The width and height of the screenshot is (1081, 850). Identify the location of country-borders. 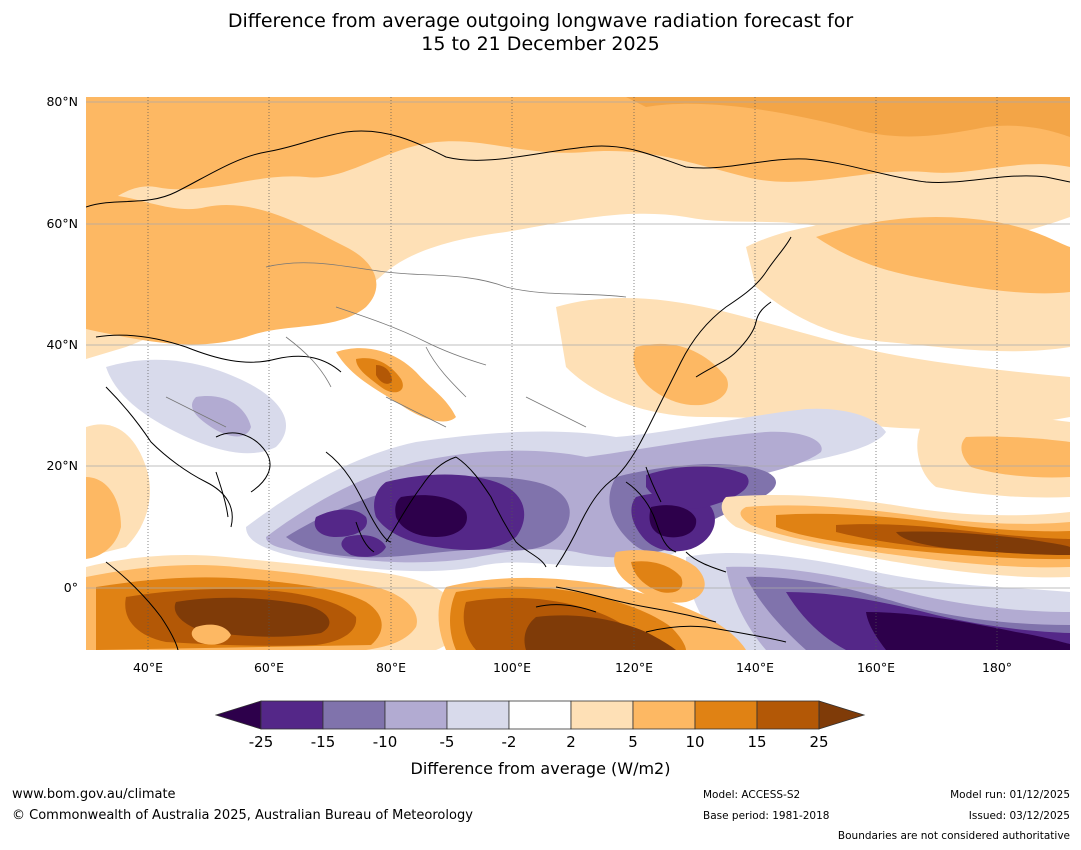
(396, 345).